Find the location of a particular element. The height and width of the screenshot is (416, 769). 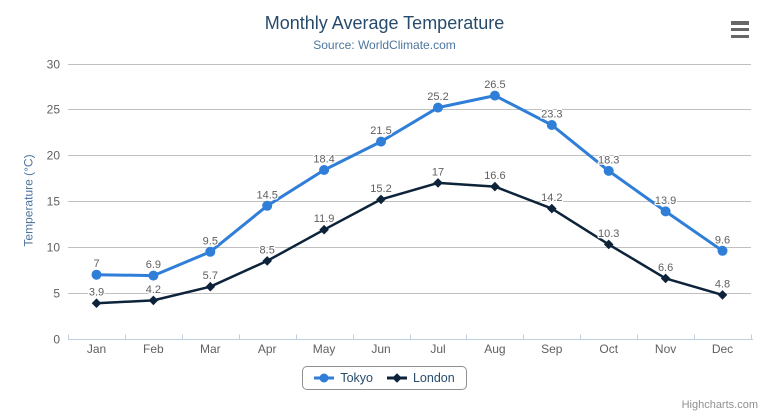

legend: Tokyo London is located at coordinates (384, 378).